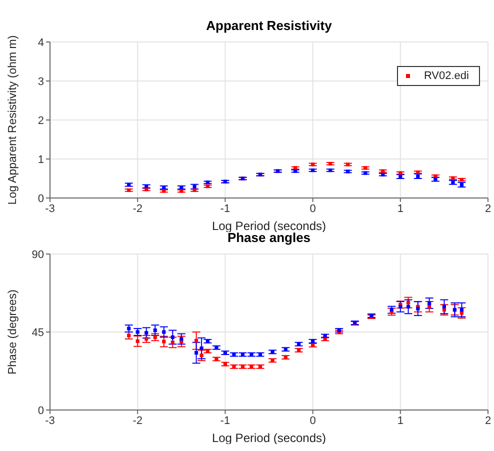  What do you see at coordinates (41, 120) in the screenshot?
I see `y-tick-label: 2` at bounding box center [41, 120].